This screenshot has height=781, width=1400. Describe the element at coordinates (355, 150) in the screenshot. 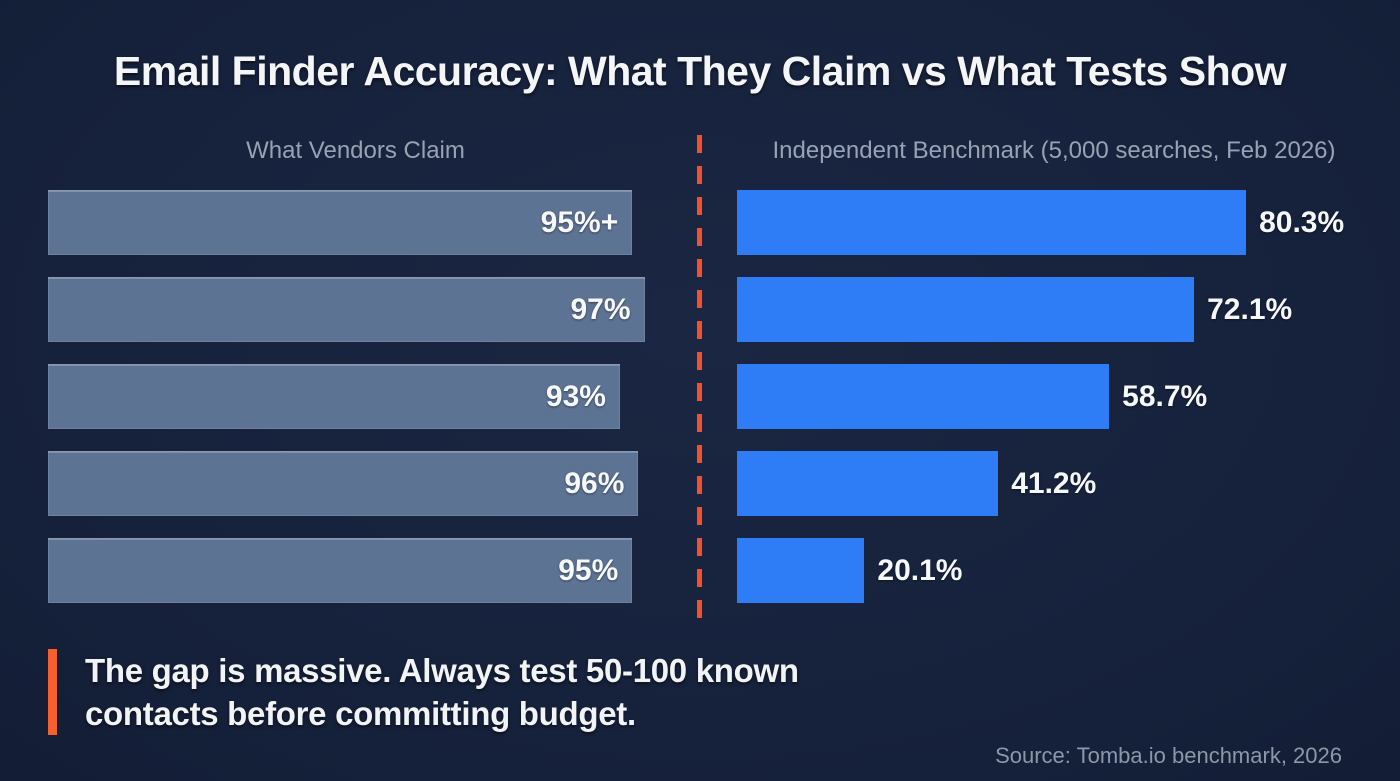

I see `claims-panel-title: What Vendors Claim` at that location.